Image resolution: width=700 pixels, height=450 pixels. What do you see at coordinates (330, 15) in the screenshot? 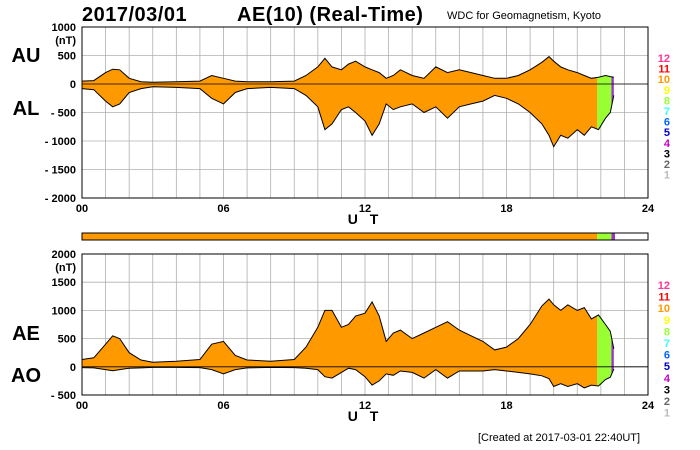
I see `chart-title: AE(10) (Real-Time)` at bounding box center [330, 15].